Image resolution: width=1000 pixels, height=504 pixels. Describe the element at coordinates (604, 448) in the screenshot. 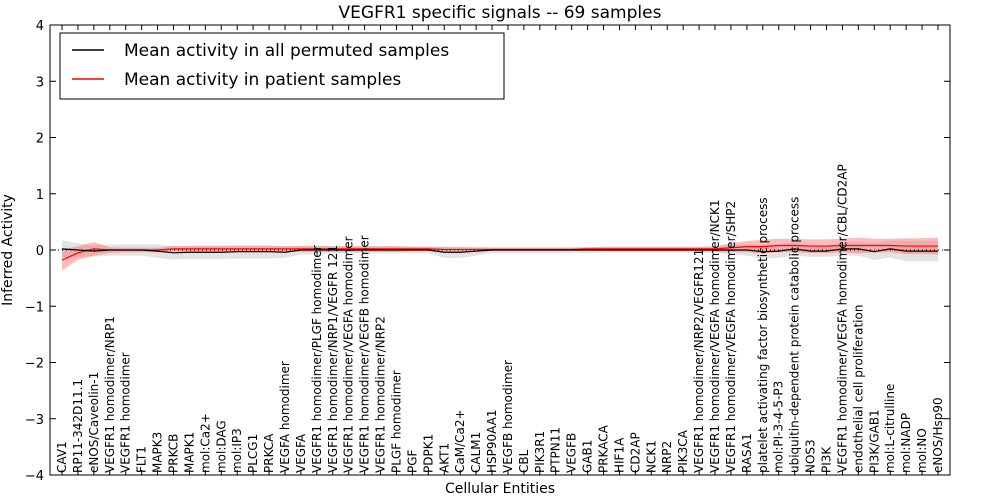

I see `x-tick-label: PRKACA` at that location.